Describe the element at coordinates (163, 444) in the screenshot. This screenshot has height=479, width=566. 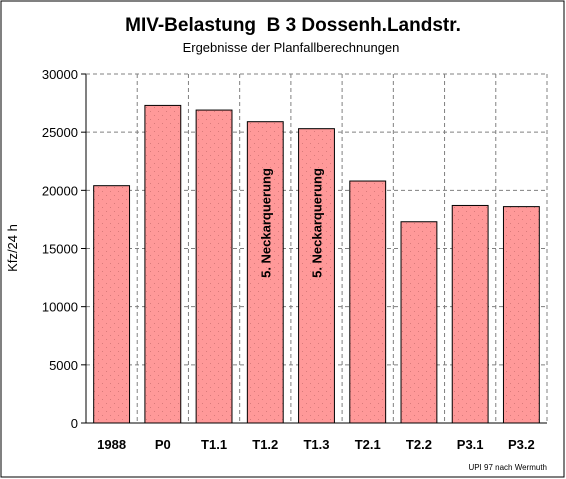
I see `x-tick-label: P0` at that location.